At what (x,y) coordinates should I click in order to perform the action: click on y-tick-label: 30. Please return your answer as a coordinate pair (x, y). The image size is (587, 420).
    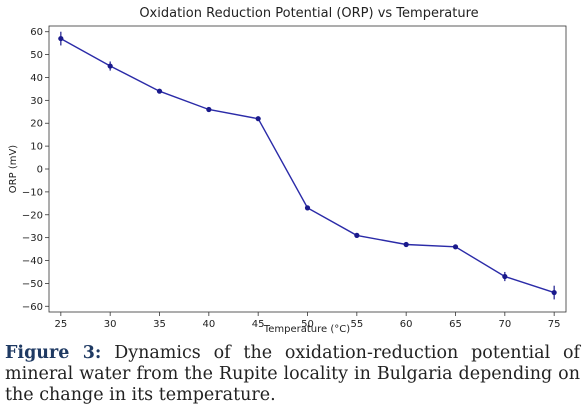
    Looking at the image, I should click on (36, 101).